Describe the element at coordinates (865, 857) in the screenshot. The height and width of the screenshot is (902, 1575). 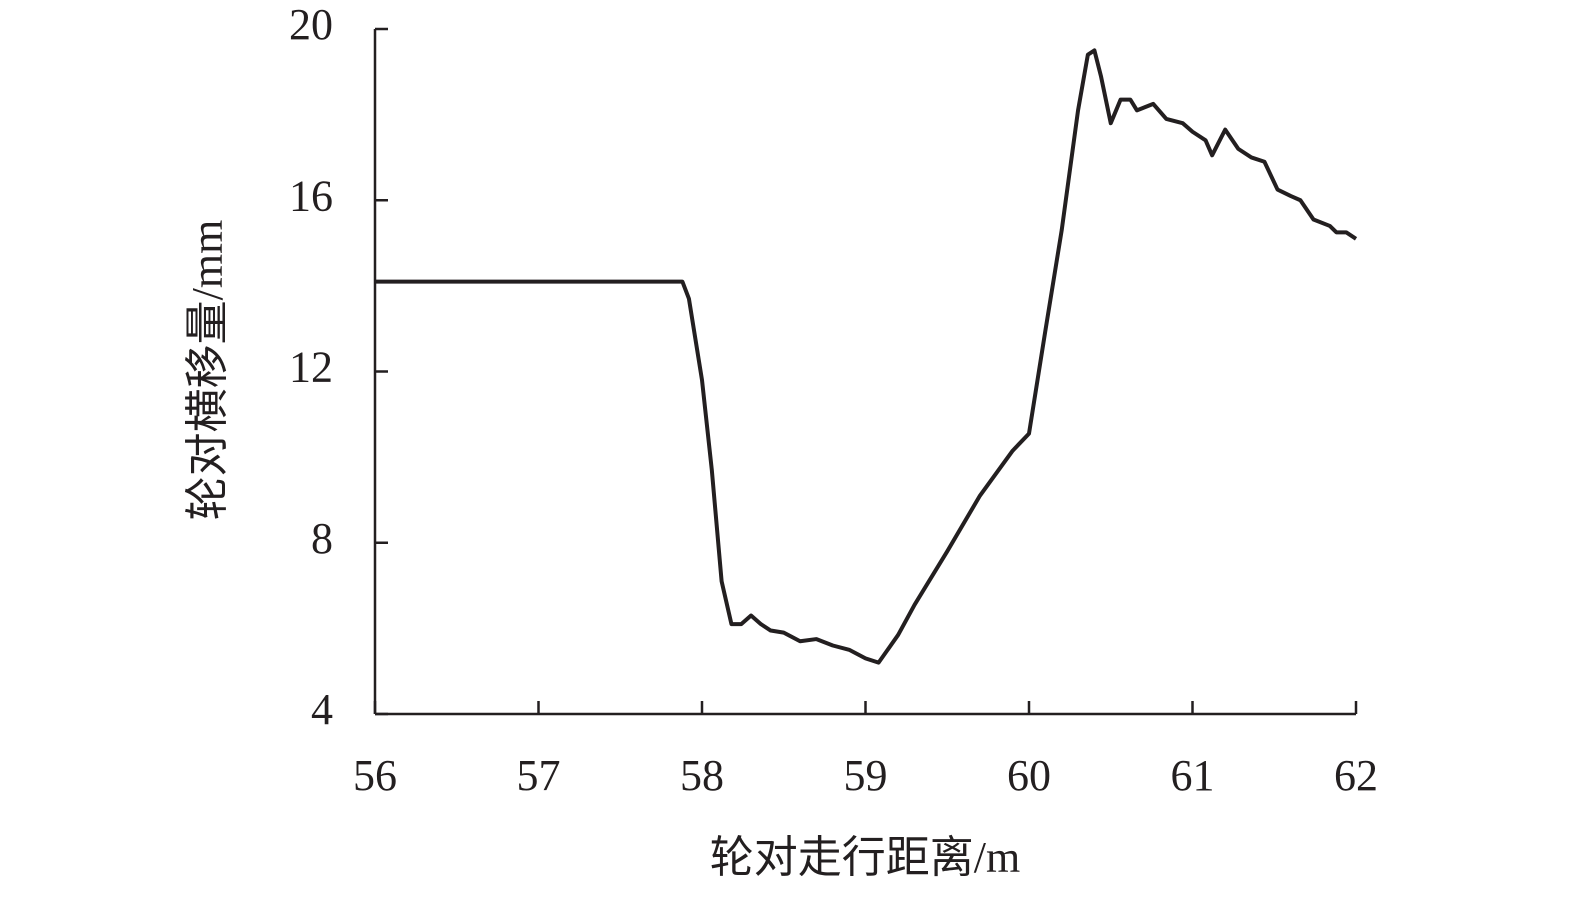
I see `x-axis-label: 轮对走行距离/m` at that location.